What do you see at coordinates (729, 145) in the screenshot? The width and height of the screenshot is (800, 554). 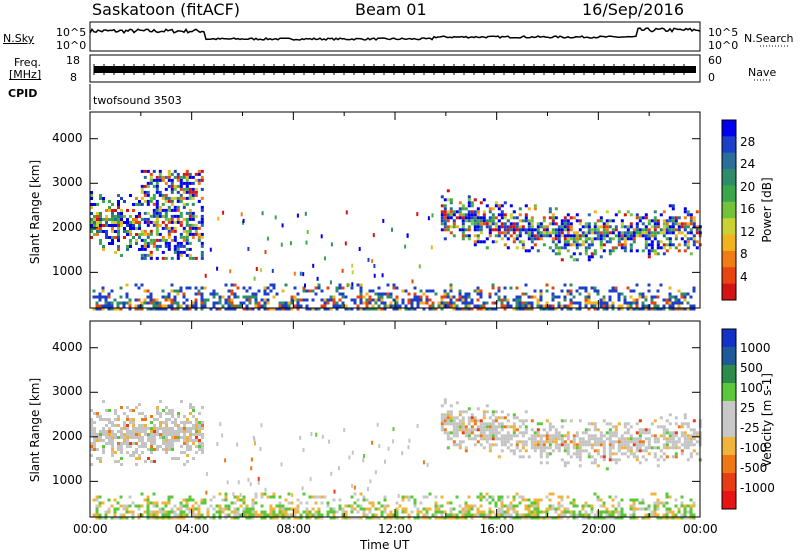 I see `power-colorbar-segment` at bounding box center [729, 145].